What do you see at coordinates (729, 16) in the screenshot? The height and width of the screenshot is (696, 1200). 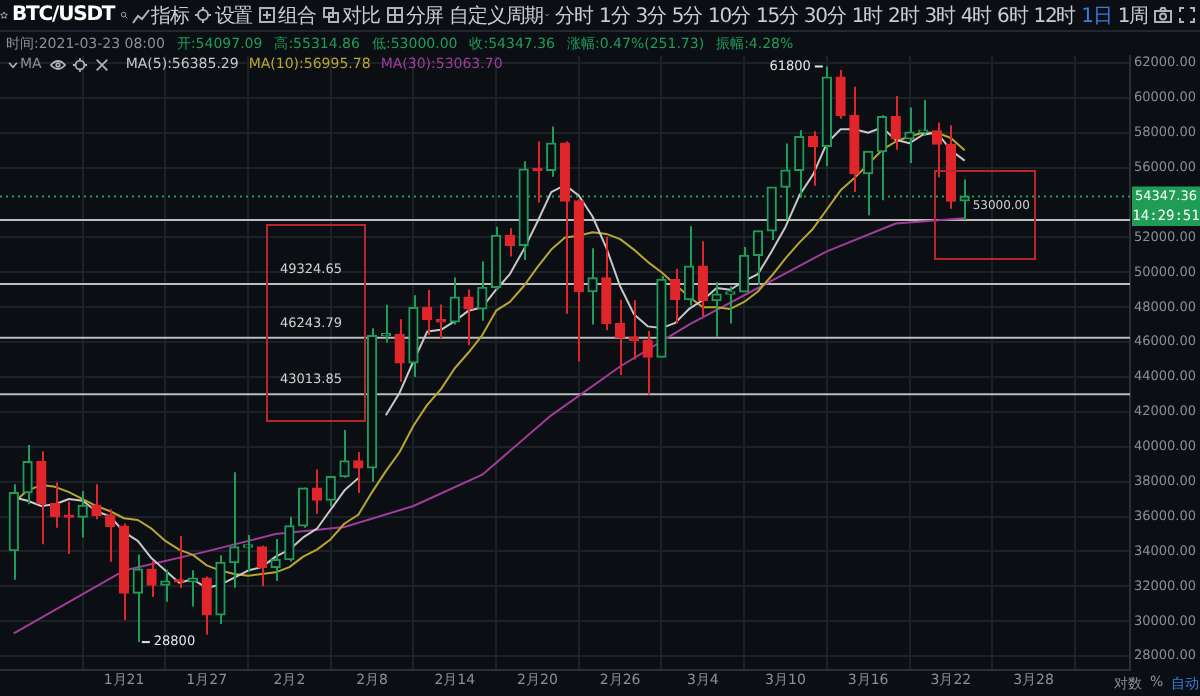 I see `text: 10分` at bounding box center [729, 16].